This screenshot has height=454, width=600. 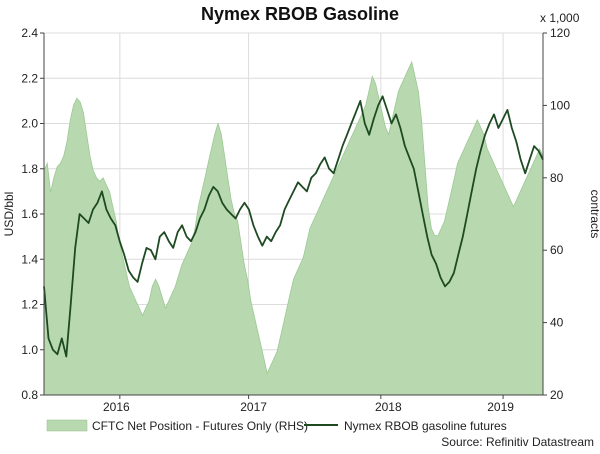 What do you see at coordinates (9, 214) in the screenshot?
I see `left-axis-label: USD/bbl` at bounding box center [9, 214].